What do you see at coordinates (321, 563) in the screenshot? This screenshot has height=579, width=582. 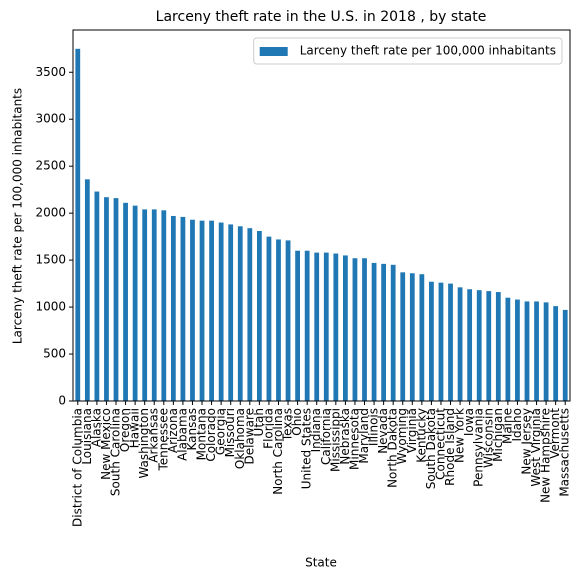 I see `x-axis-label: State` at bounding box center [321, 563].